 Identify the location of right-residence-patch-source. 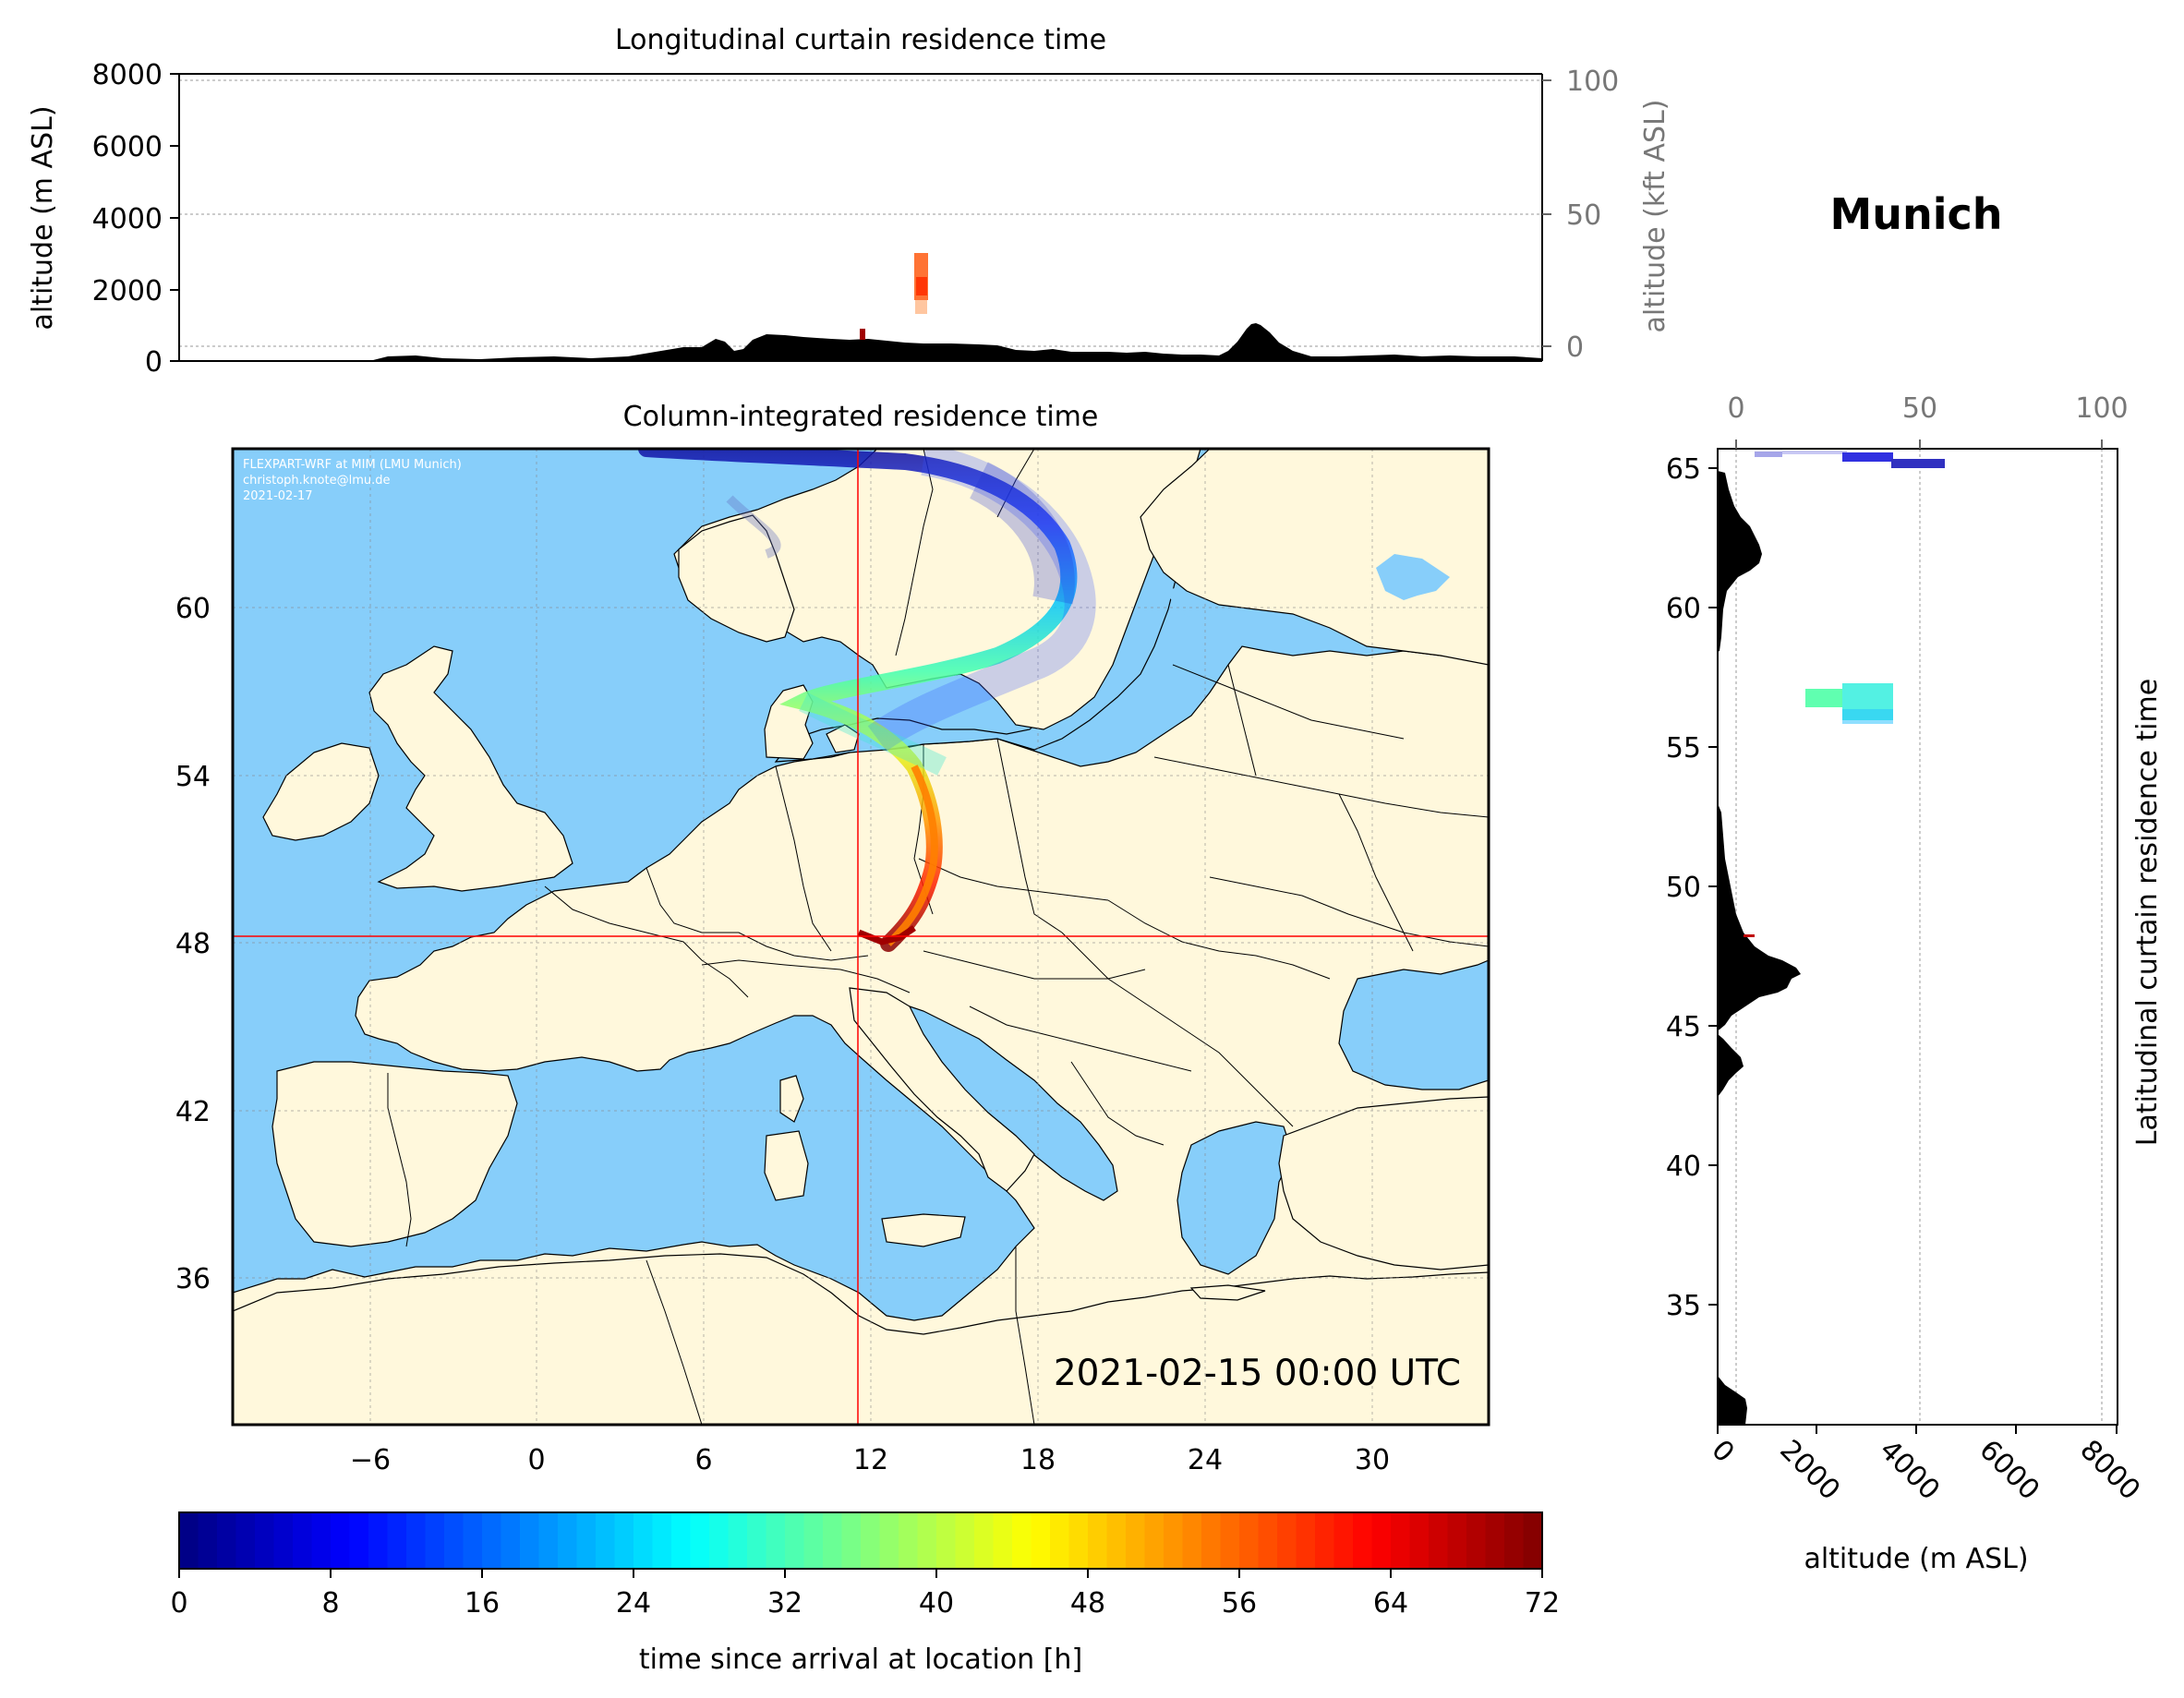
(1749, 935).